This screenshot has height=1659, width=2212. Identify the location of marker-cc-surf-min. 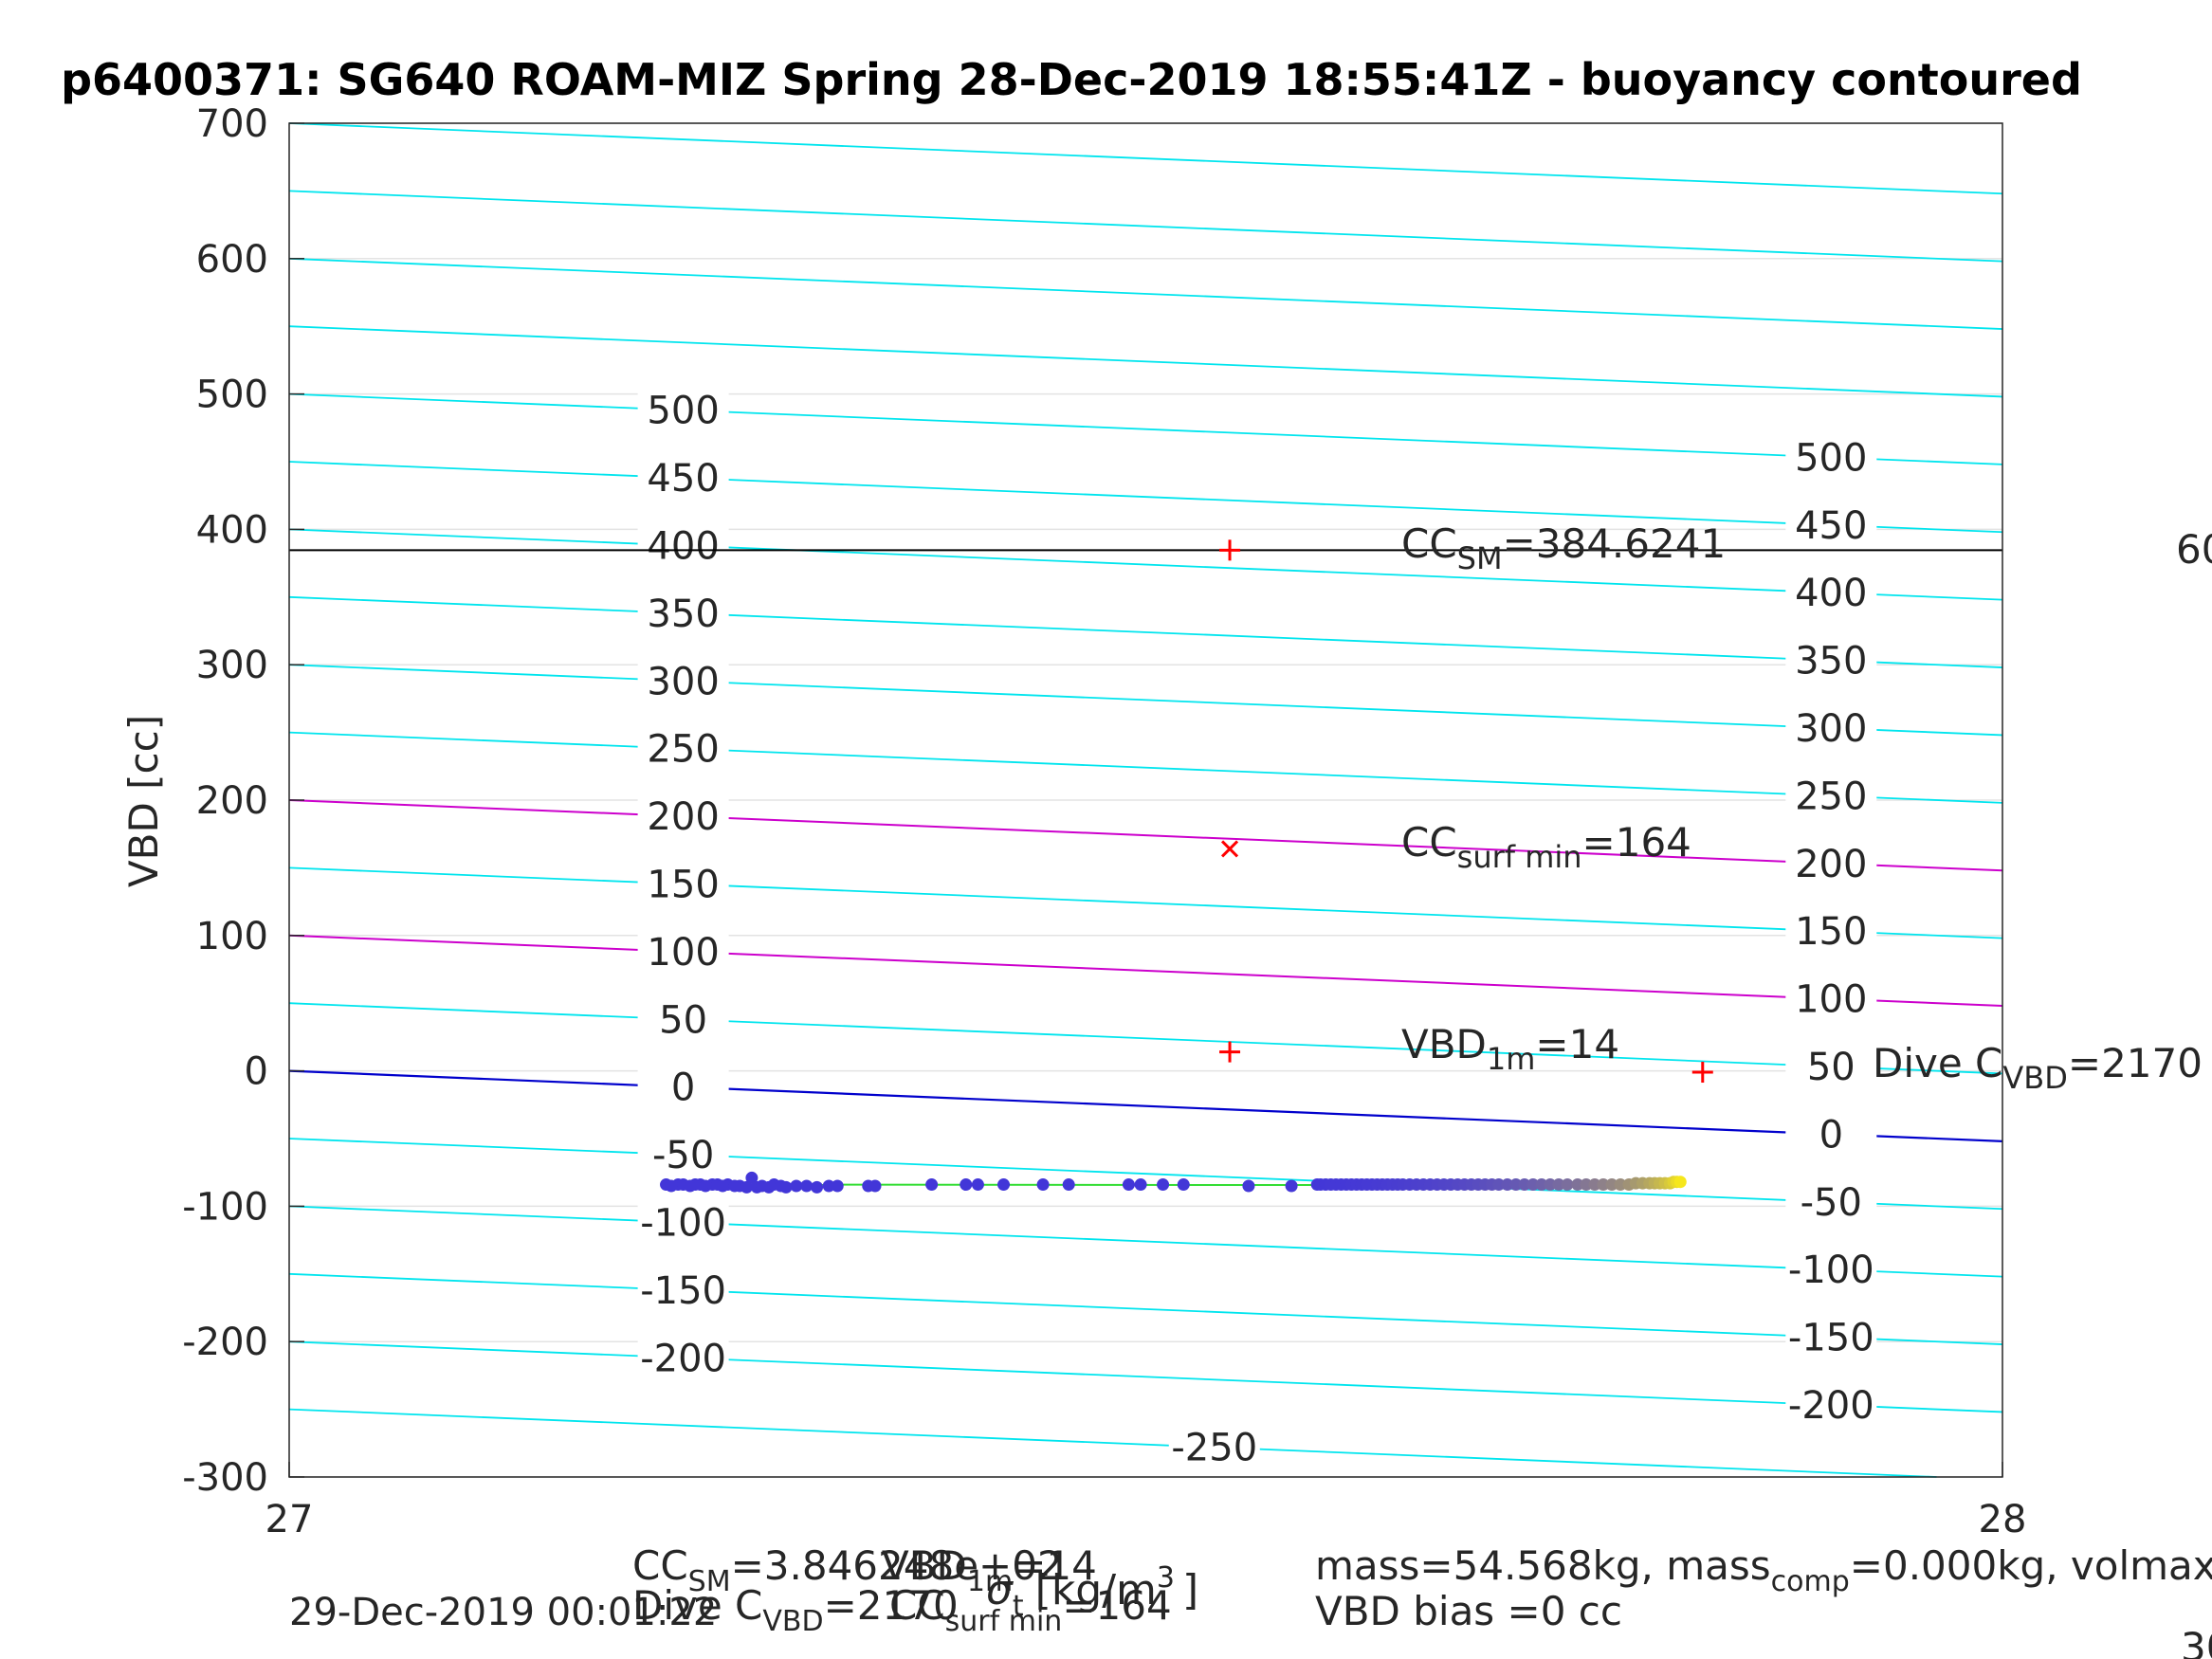
(1229, 849).